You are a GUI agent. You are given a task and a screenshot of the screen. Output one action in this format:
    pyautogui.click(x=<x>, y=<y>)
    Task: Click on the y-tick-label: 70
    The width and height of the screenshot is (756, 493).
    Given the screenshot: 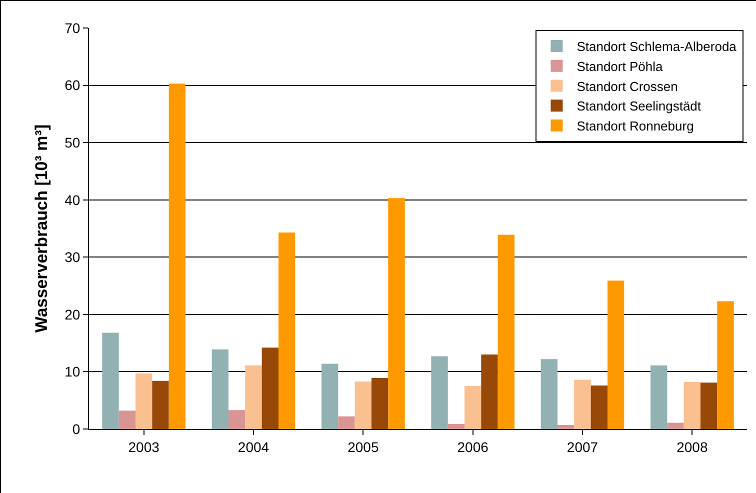 What is the action you would take?
    pyautogui.click(x=72, y=28)
    